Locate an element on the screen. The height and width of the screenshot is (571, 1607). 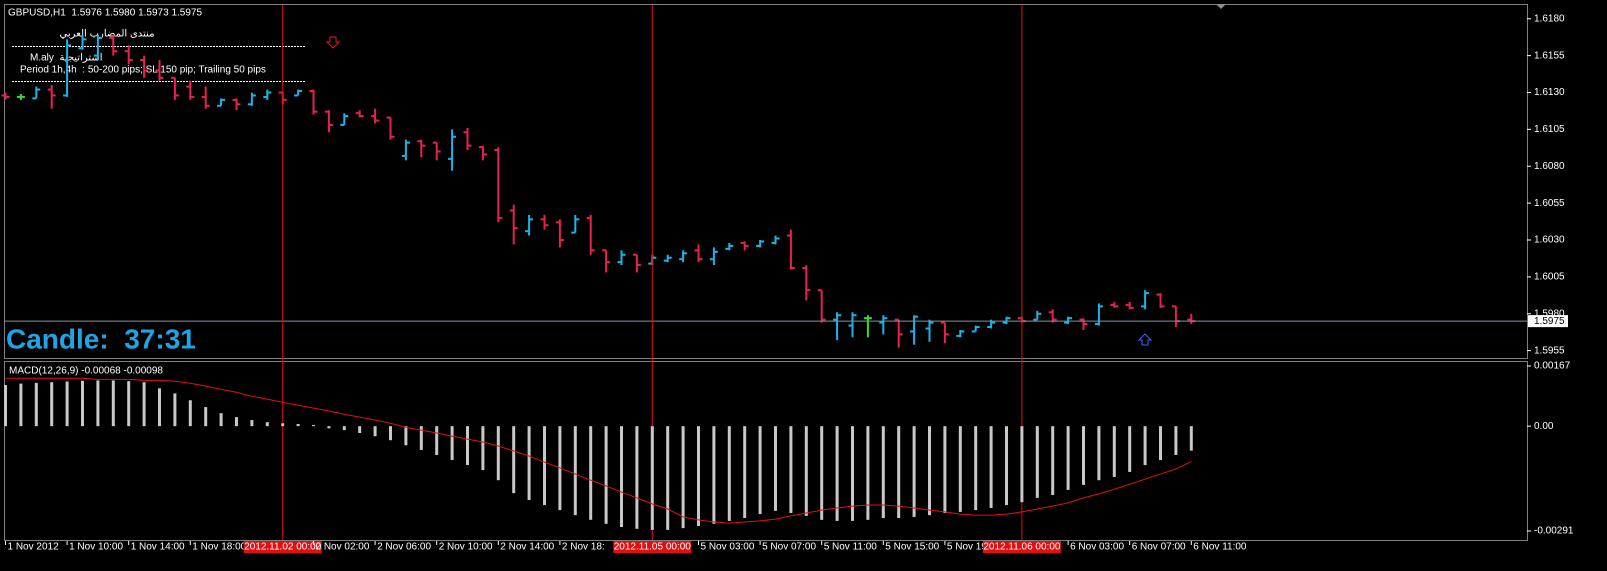
x-tick-label: 2 Nov 02:00 is located at coordinates (343, 547).